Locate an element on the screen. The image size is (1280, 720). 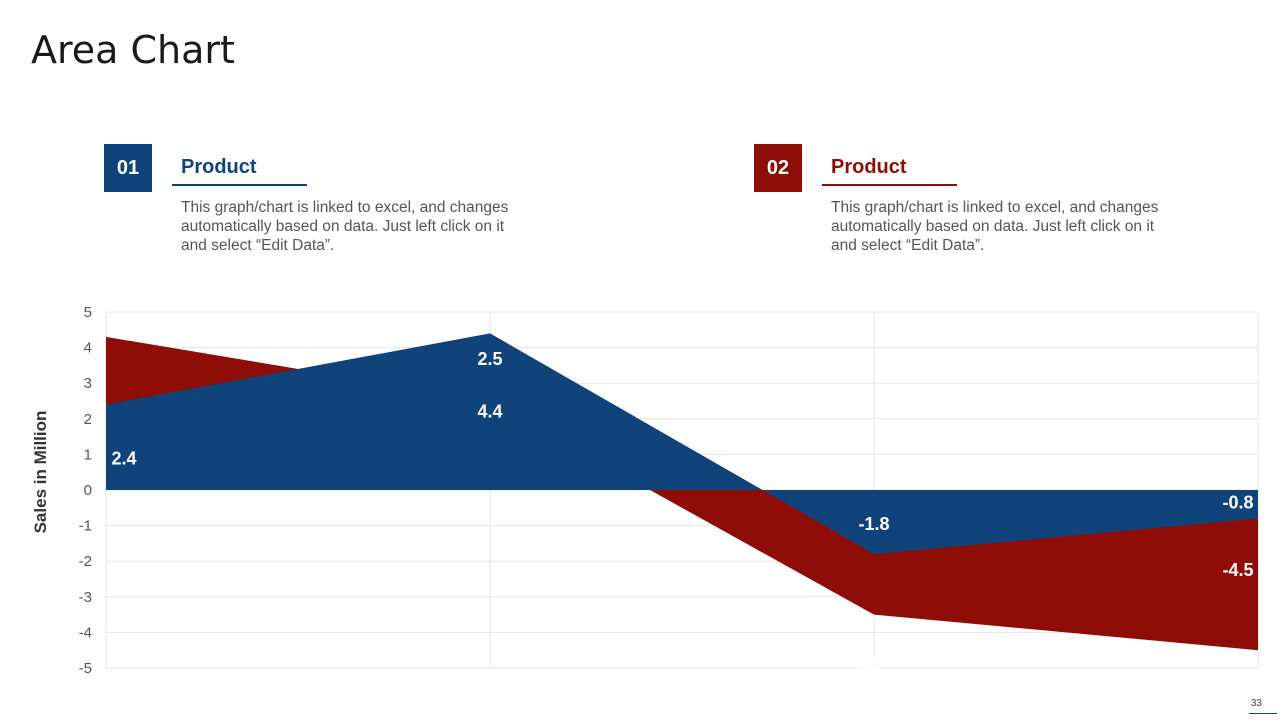
y-tick-label: 0 is located at coordinates (88, 490).